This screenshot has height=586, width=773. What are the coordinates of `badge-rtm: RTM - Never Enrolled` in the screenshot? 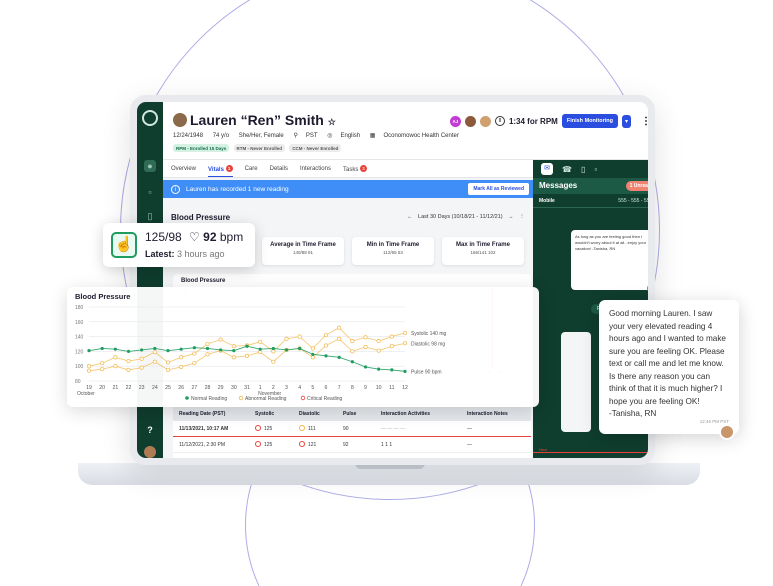 It's located at (259, 148).